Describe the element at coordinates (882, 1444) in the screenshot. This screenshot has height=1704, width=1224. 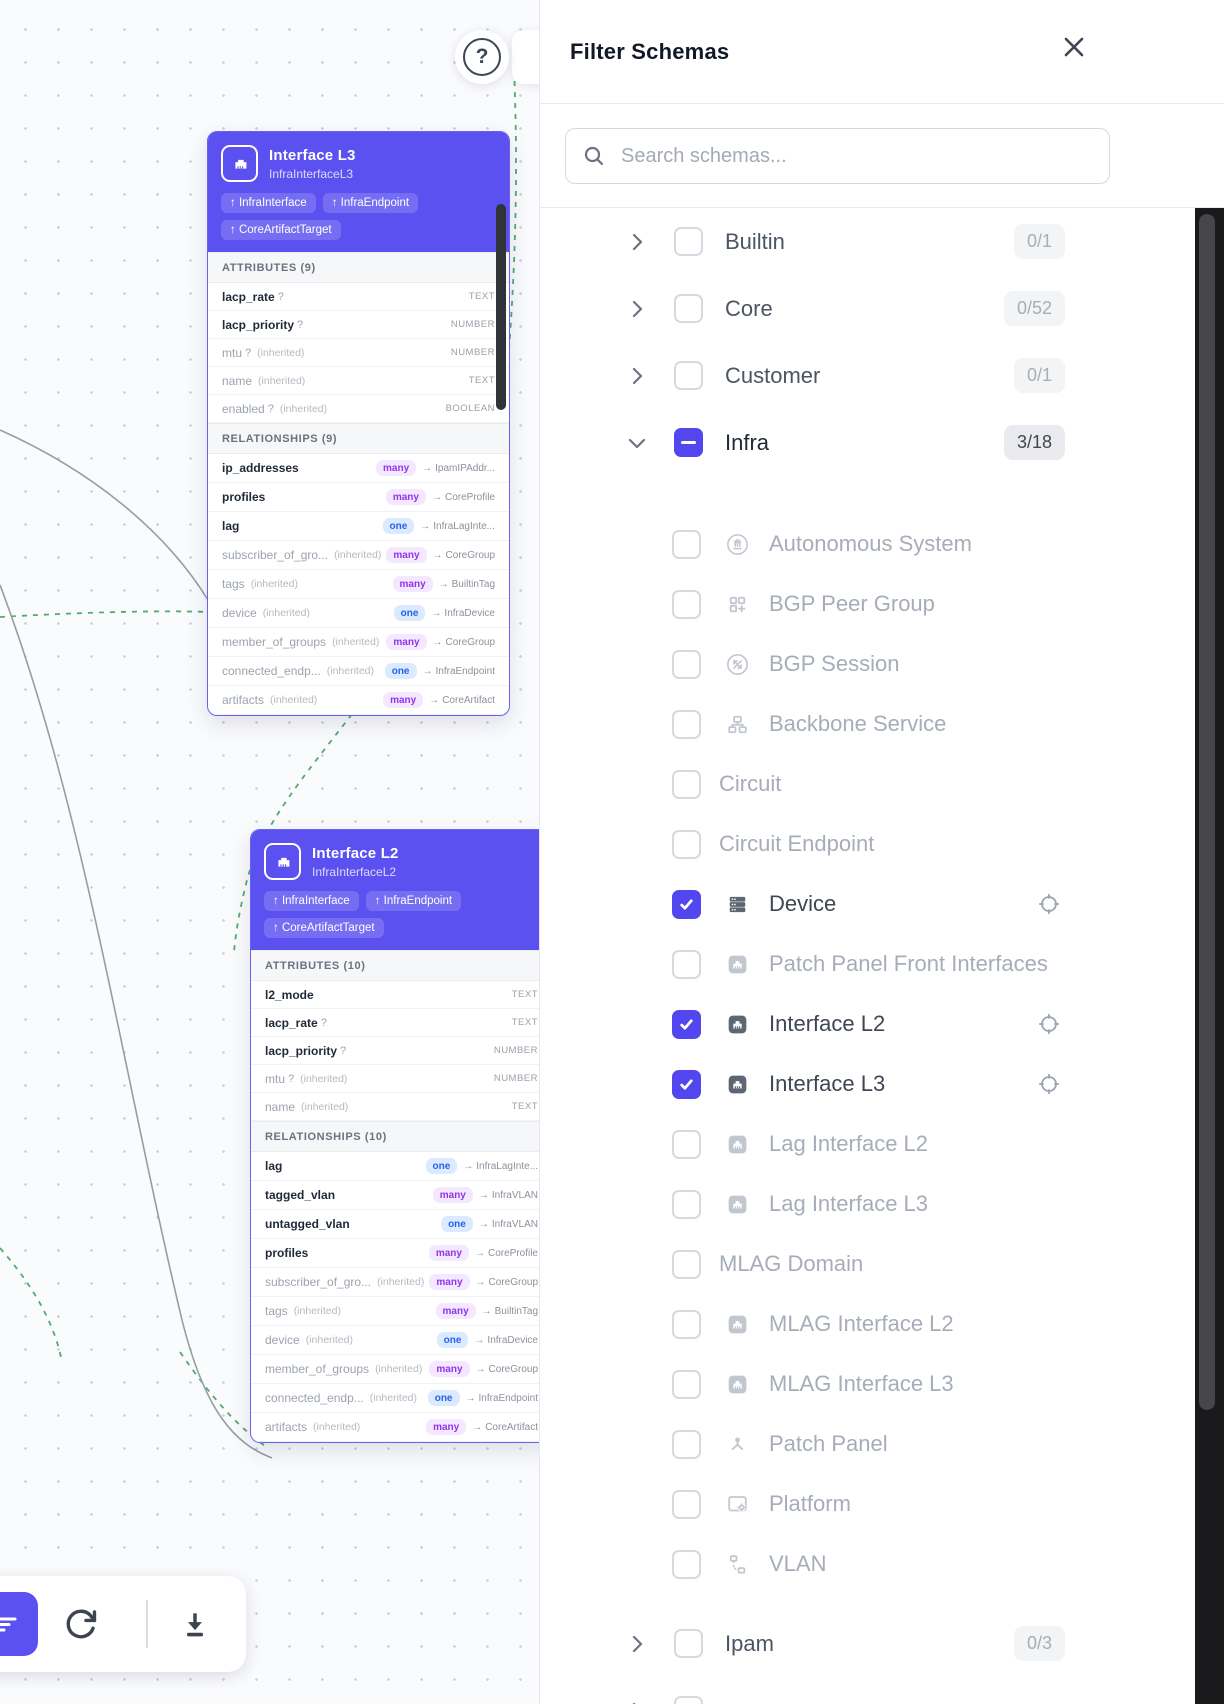
I see `schema-item-row: Patch Panel` at that location.